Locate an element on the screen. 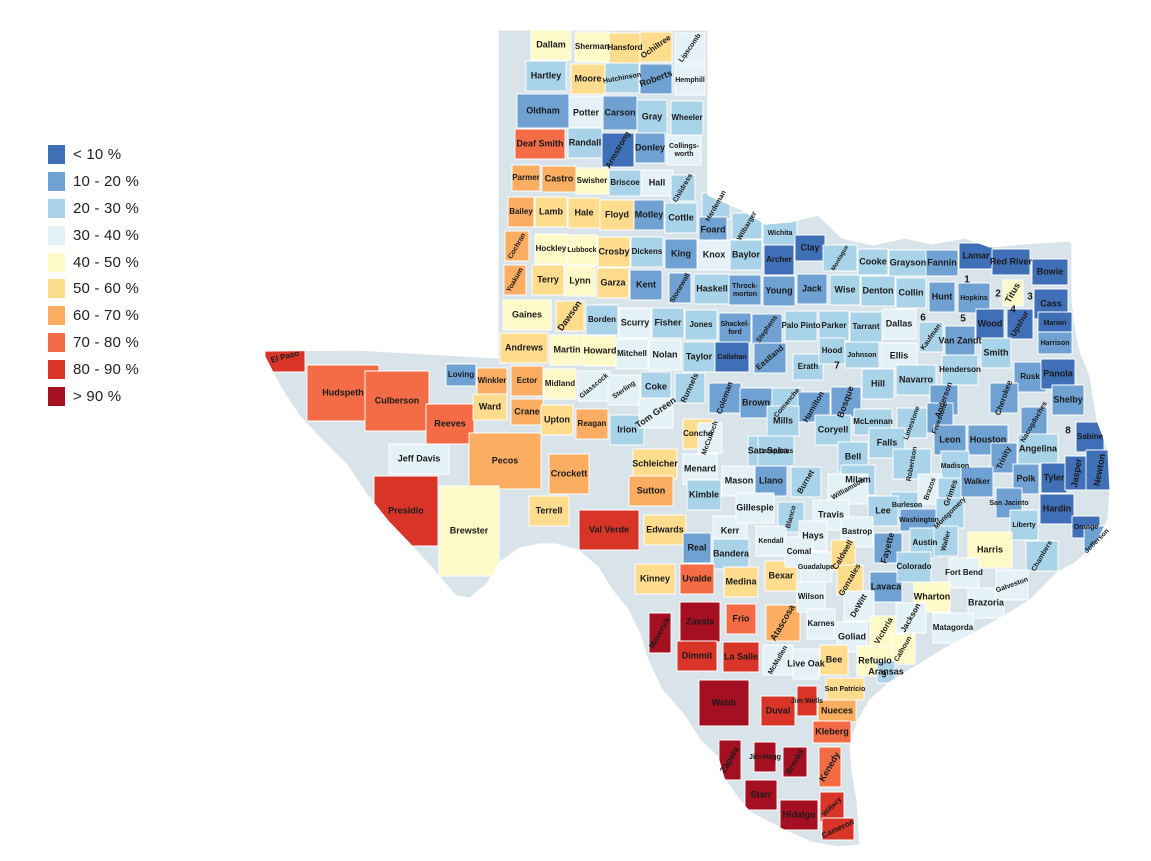 The image size is (1151, 861). county-label: Austin is located at coordinates (925, 542).